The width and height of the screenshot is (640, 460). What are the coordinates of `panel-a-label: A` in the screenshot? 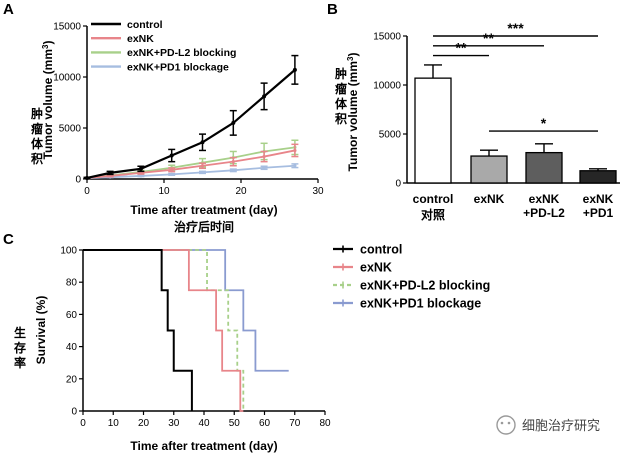 It's located at (8, 9).